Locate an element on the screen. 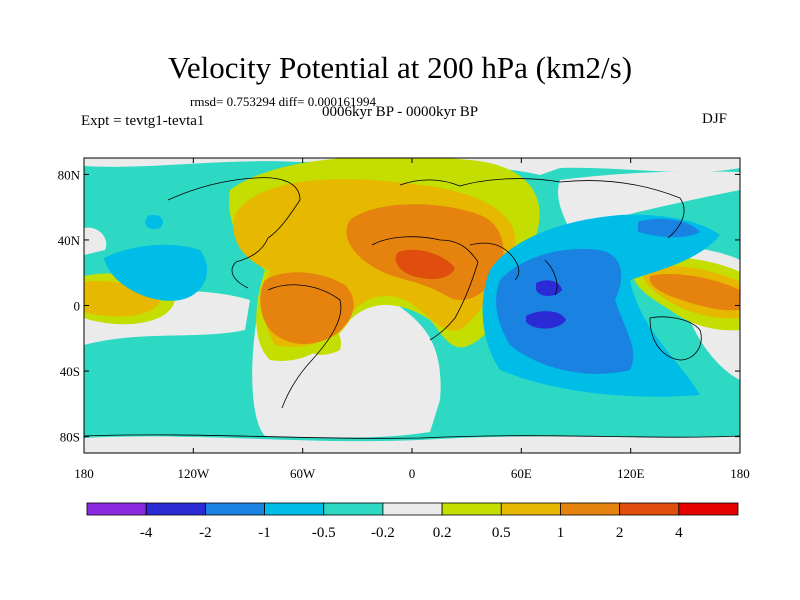 This screenshot has height=600, width=800. positive-max-africa is located at coordinates (425, 264).